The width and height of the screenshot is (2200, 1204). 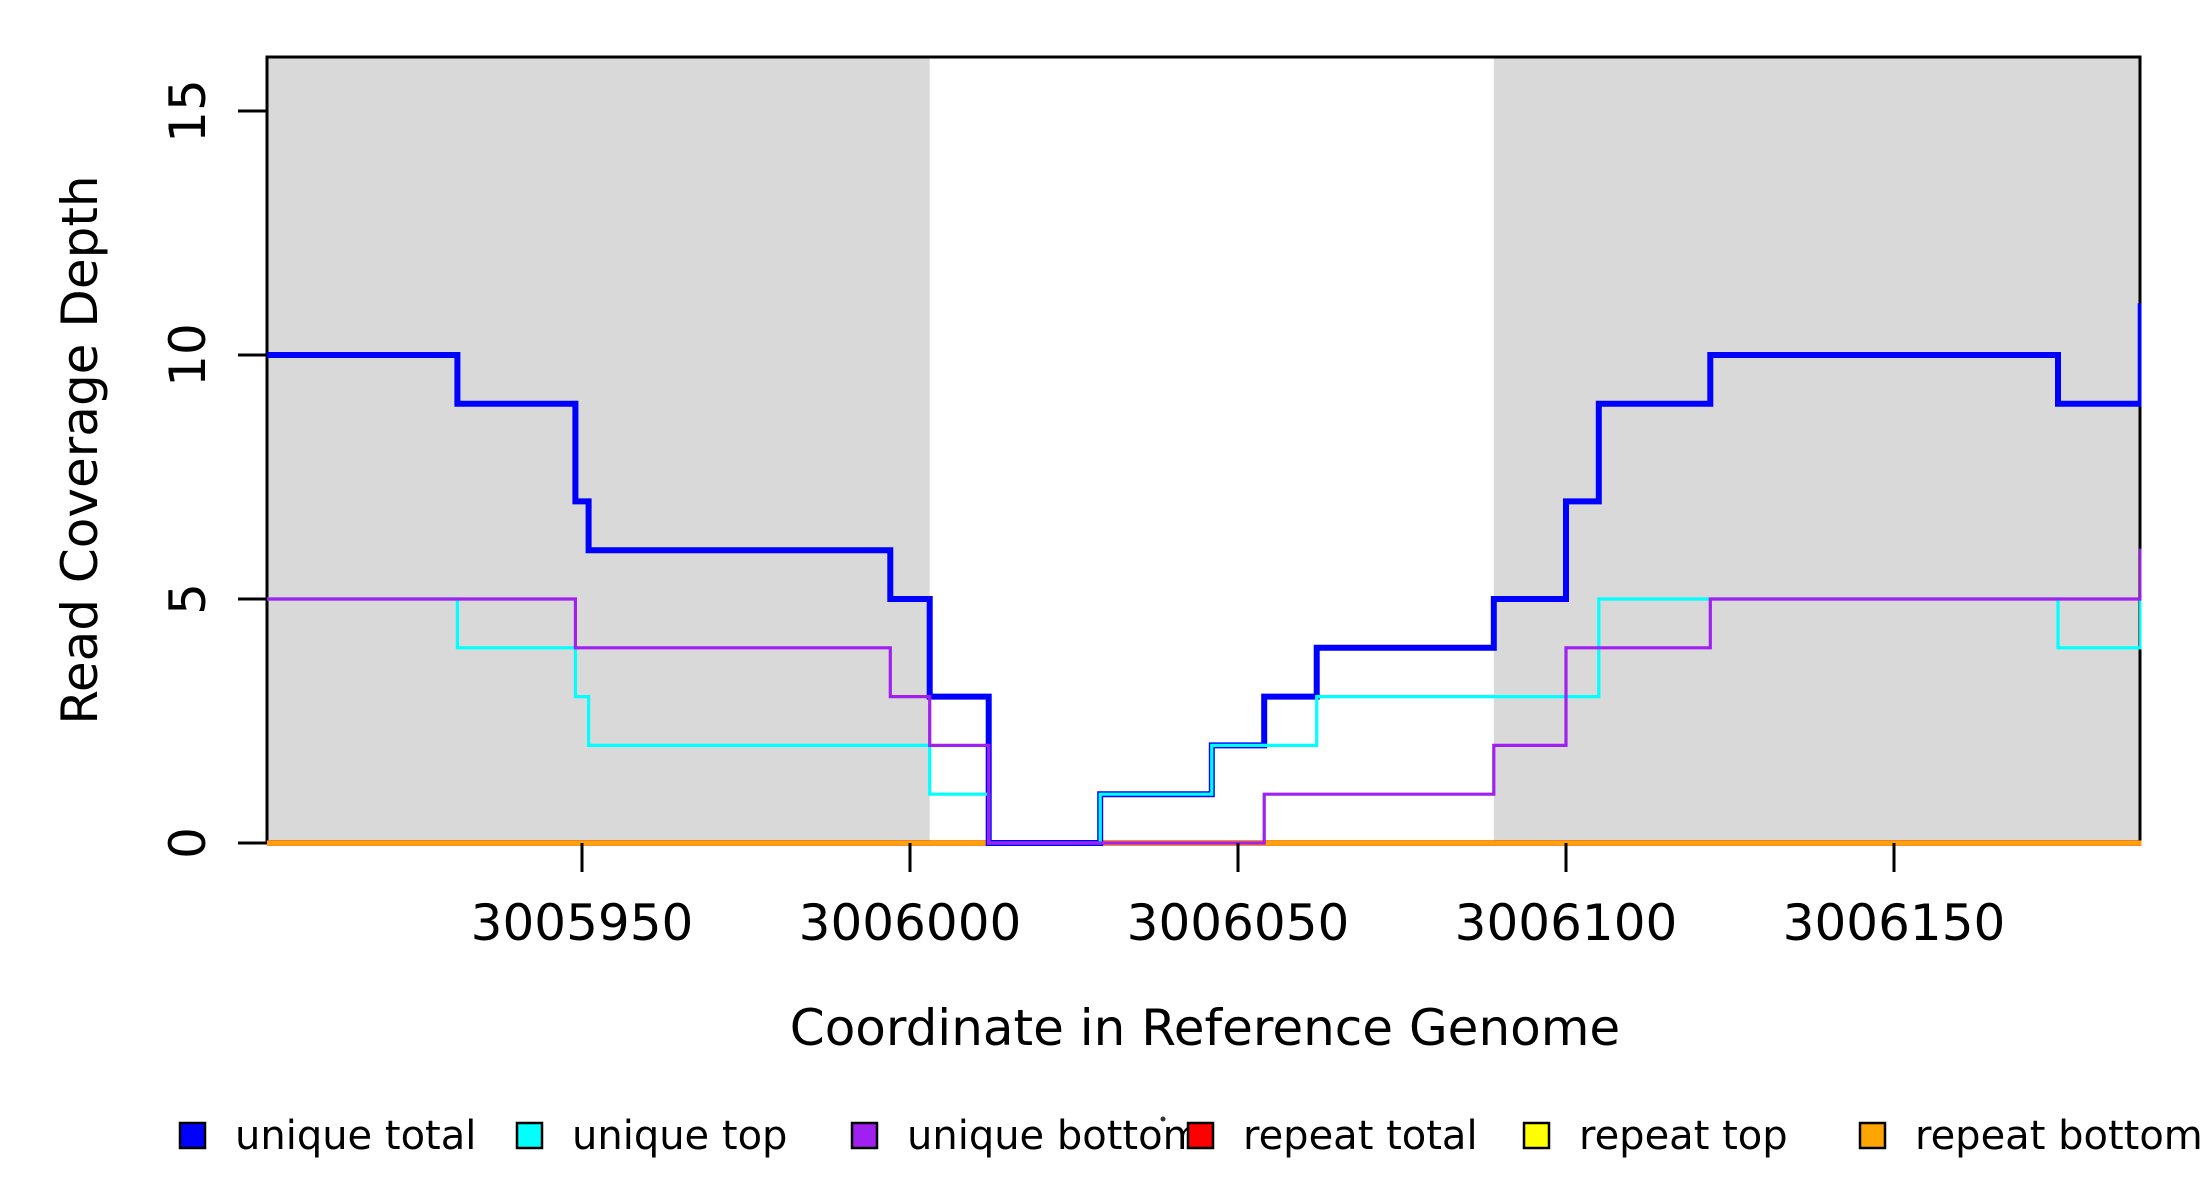 What do you see at coordinates (1238, 923) in the screenshot?
I see `x-tick-label: 3006050` at bounding box center [1238, 923].